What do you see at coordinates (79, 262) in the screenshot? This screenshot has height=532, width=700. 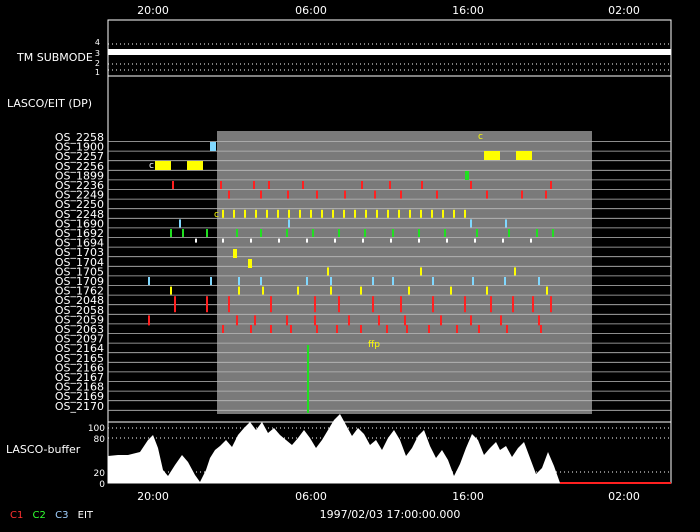 I see `program-label: OS_1704` at bounding box center [79, 262].